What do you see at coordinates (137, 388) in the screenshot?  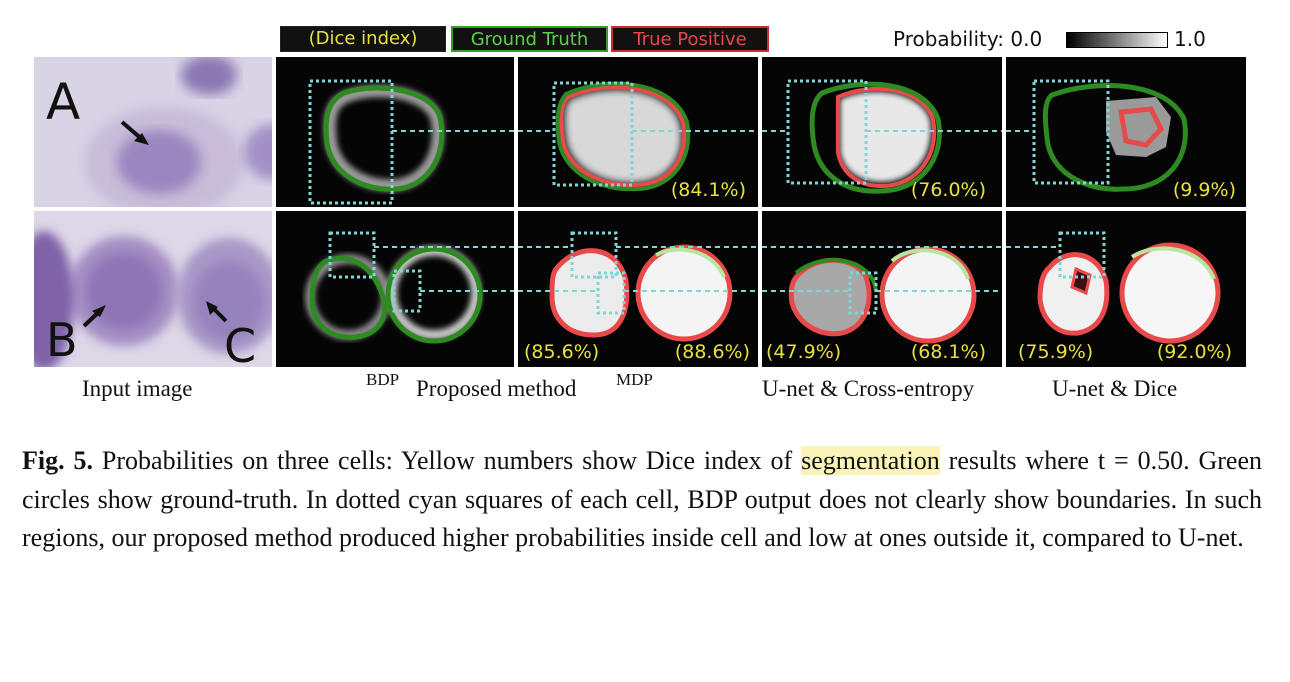 I see `label-input-image: Input image` at bounding box center [137, 388].